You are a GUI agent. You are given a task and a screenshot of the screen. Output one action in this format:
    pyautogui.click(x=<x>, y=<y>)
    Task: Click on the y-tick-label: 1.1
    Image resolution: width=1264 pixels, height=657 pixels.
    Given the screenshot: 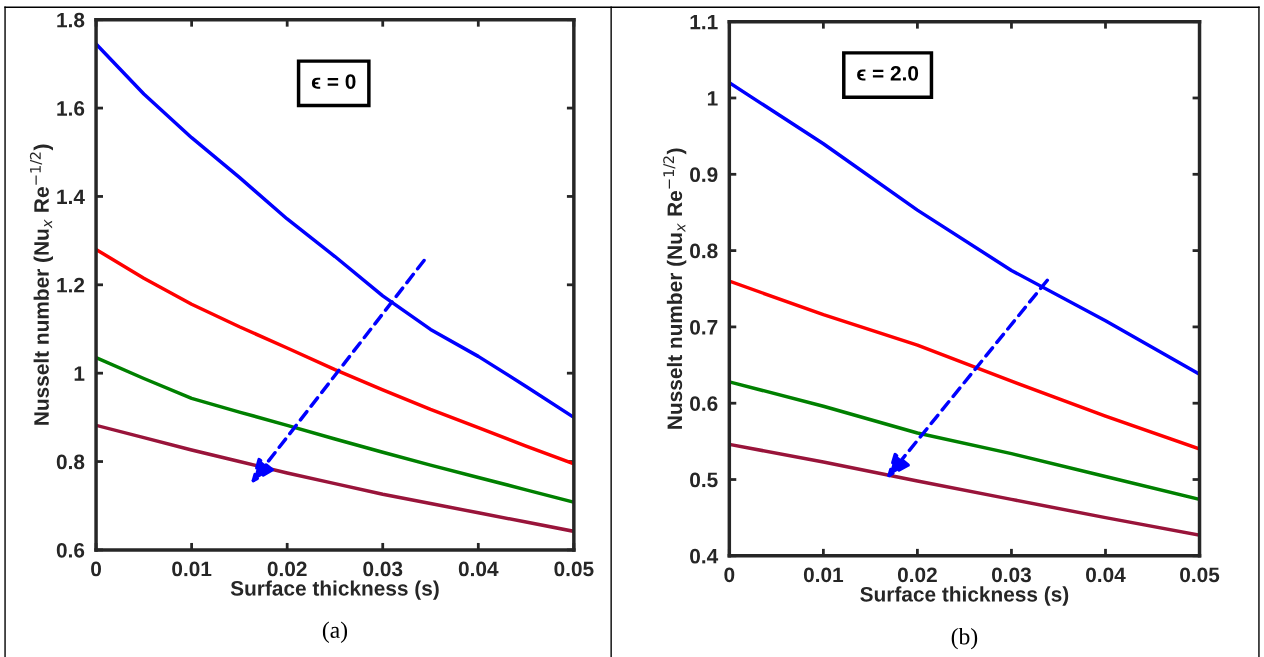 What is the action you would take?
    pyautogui.click(x=704, y=22)
    